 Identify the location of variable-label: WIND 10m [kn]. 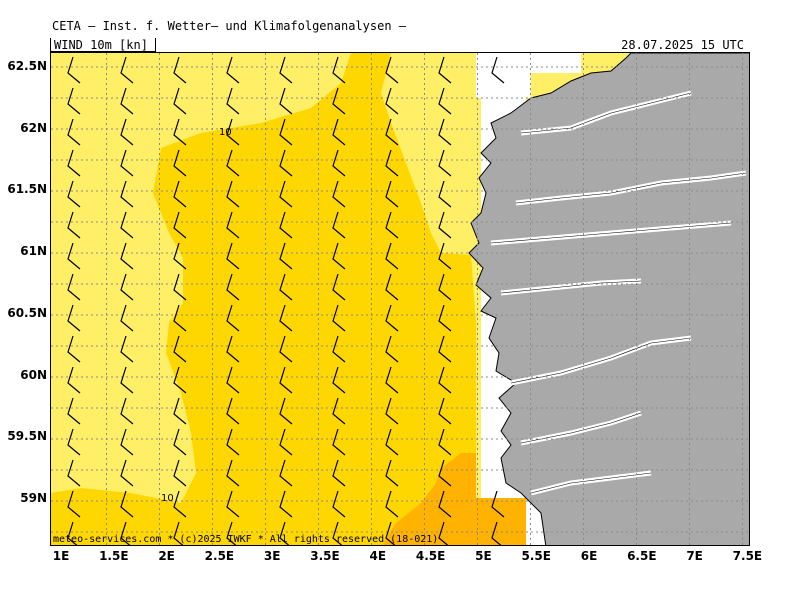
(101, 45).